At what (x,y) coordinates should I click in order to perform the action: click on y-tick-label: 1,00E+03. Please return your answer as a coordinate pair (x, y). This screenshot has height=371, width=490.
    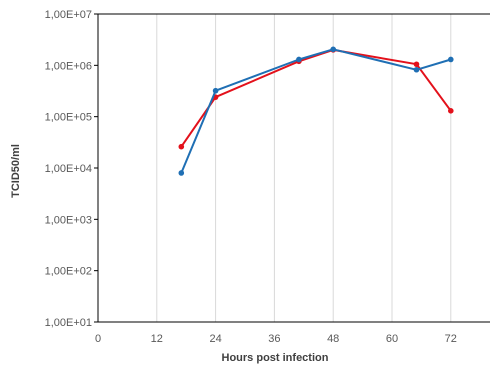
    Looking at the image, I should click on (68, 220).